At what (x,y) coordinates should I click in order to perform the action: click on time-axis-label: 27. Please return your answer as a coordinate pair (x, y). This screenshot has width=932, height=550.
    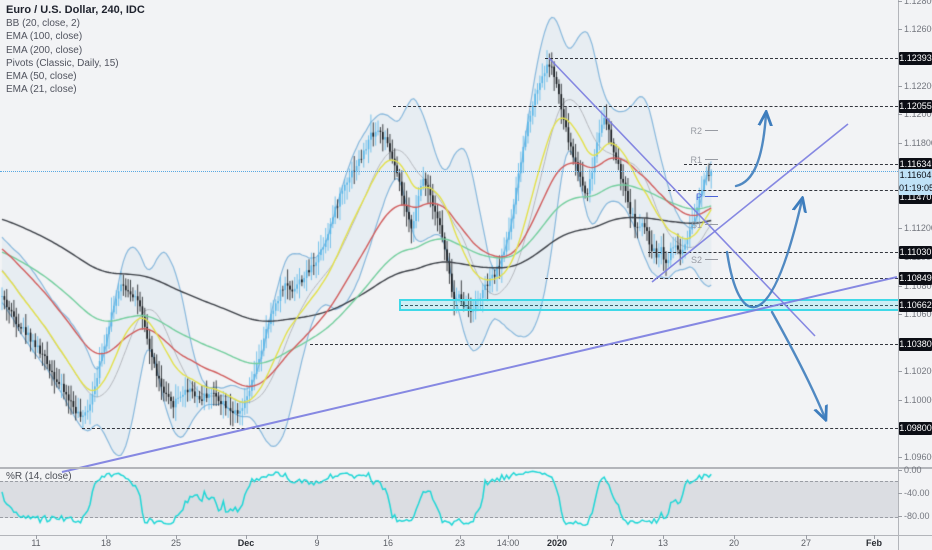
    Looking at the image, I should click on (806, 543).